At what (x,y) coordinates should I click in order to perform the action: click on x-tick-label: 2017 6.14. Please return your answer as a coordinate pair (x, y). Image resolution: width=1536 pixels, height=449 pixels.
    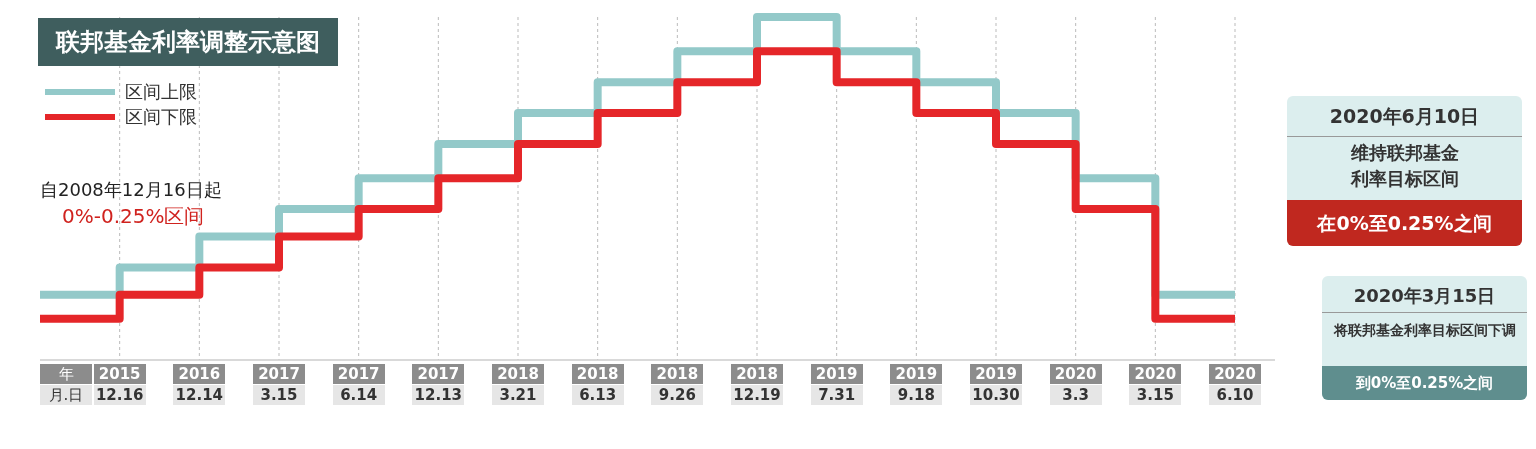
    Looking at the image, I should click on (358, 384).